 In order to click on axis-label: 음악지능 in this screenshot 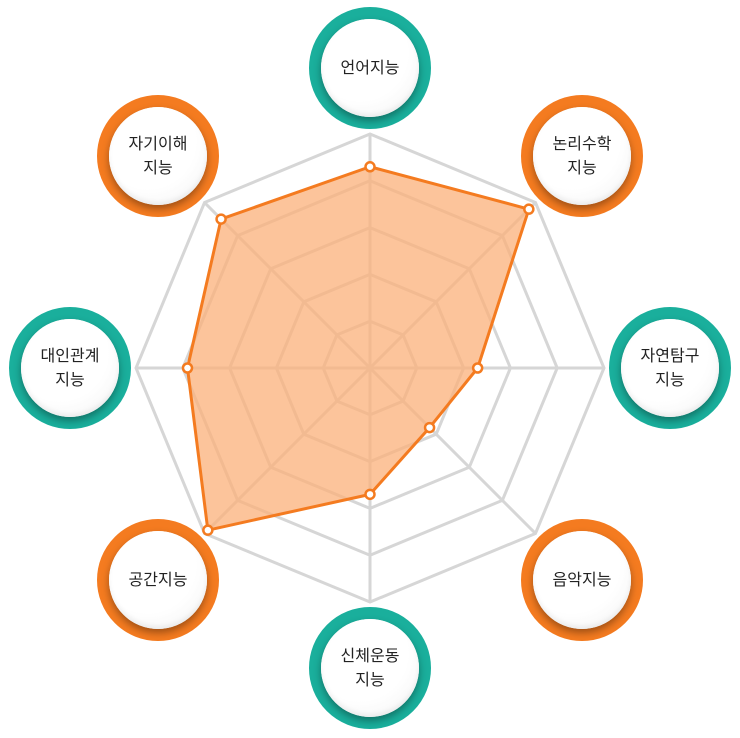, I will do `click(582, 579)`.